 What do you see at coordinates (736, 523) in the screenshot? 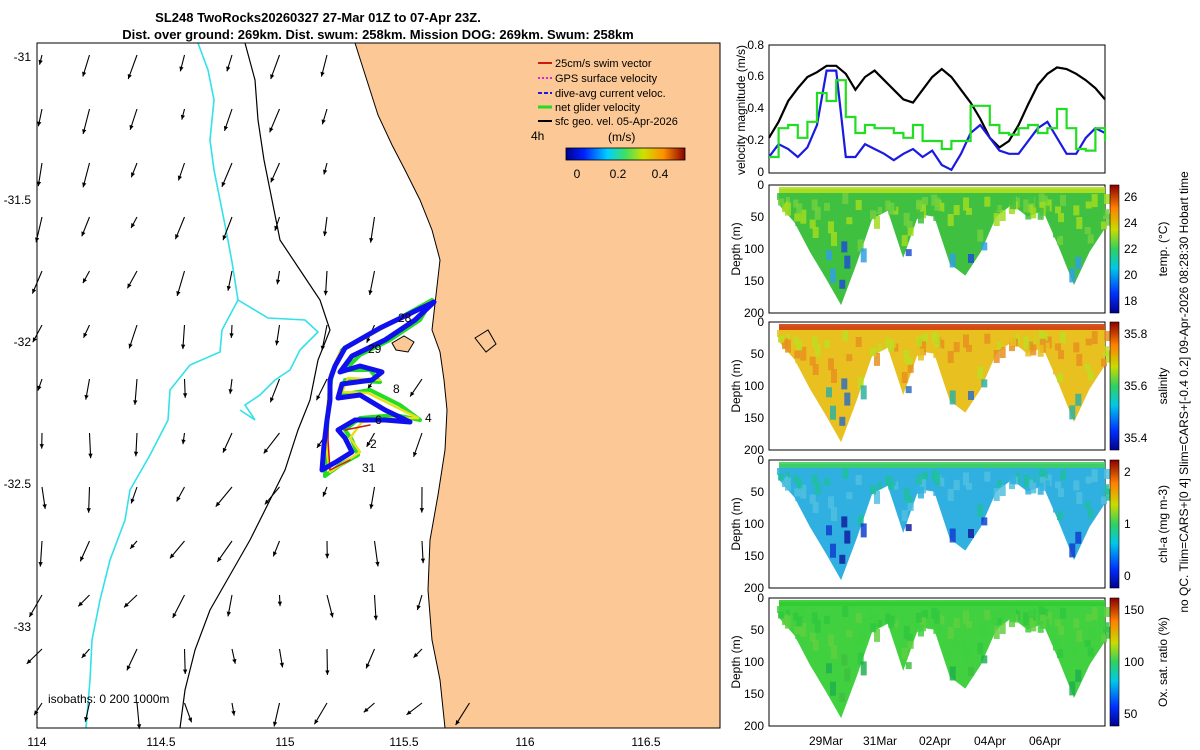
I see `depth-label: Depth (m)` at bounding box center [736, 523].